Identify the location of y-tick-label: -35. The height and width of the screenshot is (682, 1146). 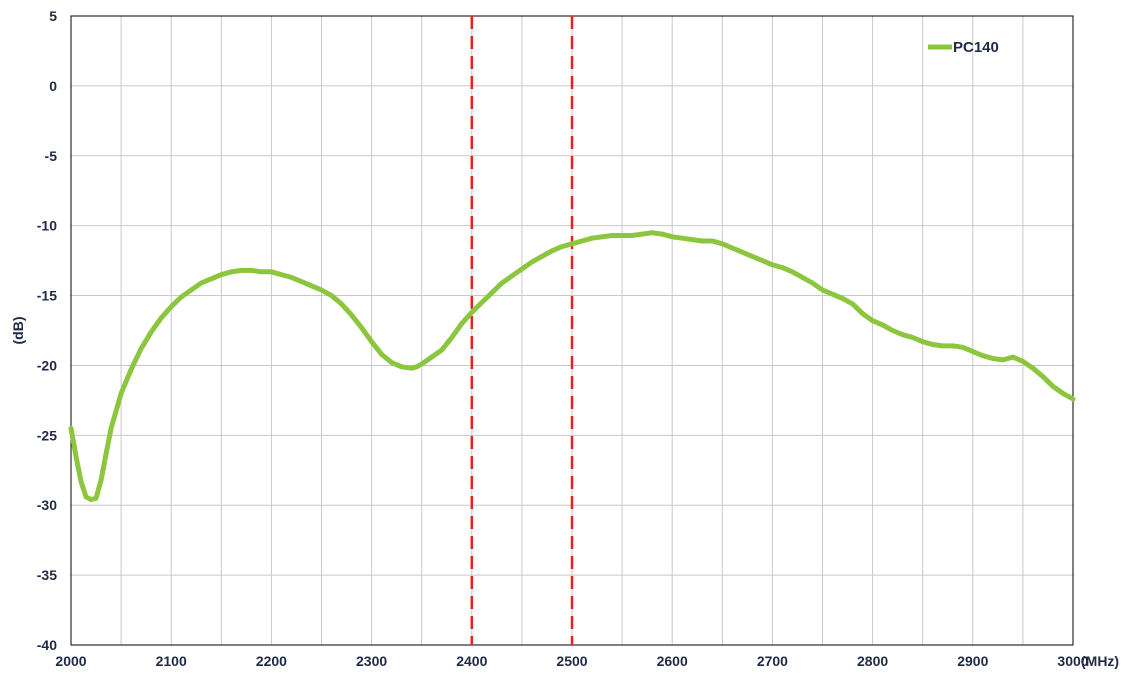
(47, 575).